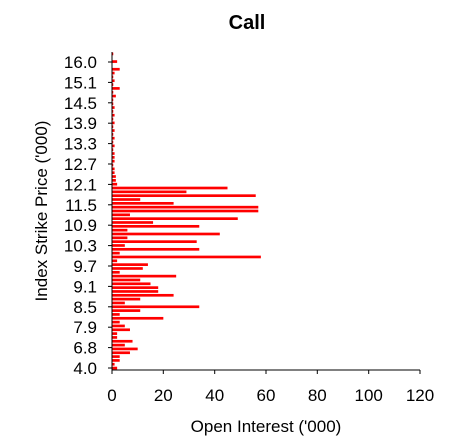 Image resolution: width=462 pixels, height=441 pixels. What do you see at coordinates (81, 205) in the screenshot?
I see `y-tick-label: 11.5` at bounding box center [81, 205].